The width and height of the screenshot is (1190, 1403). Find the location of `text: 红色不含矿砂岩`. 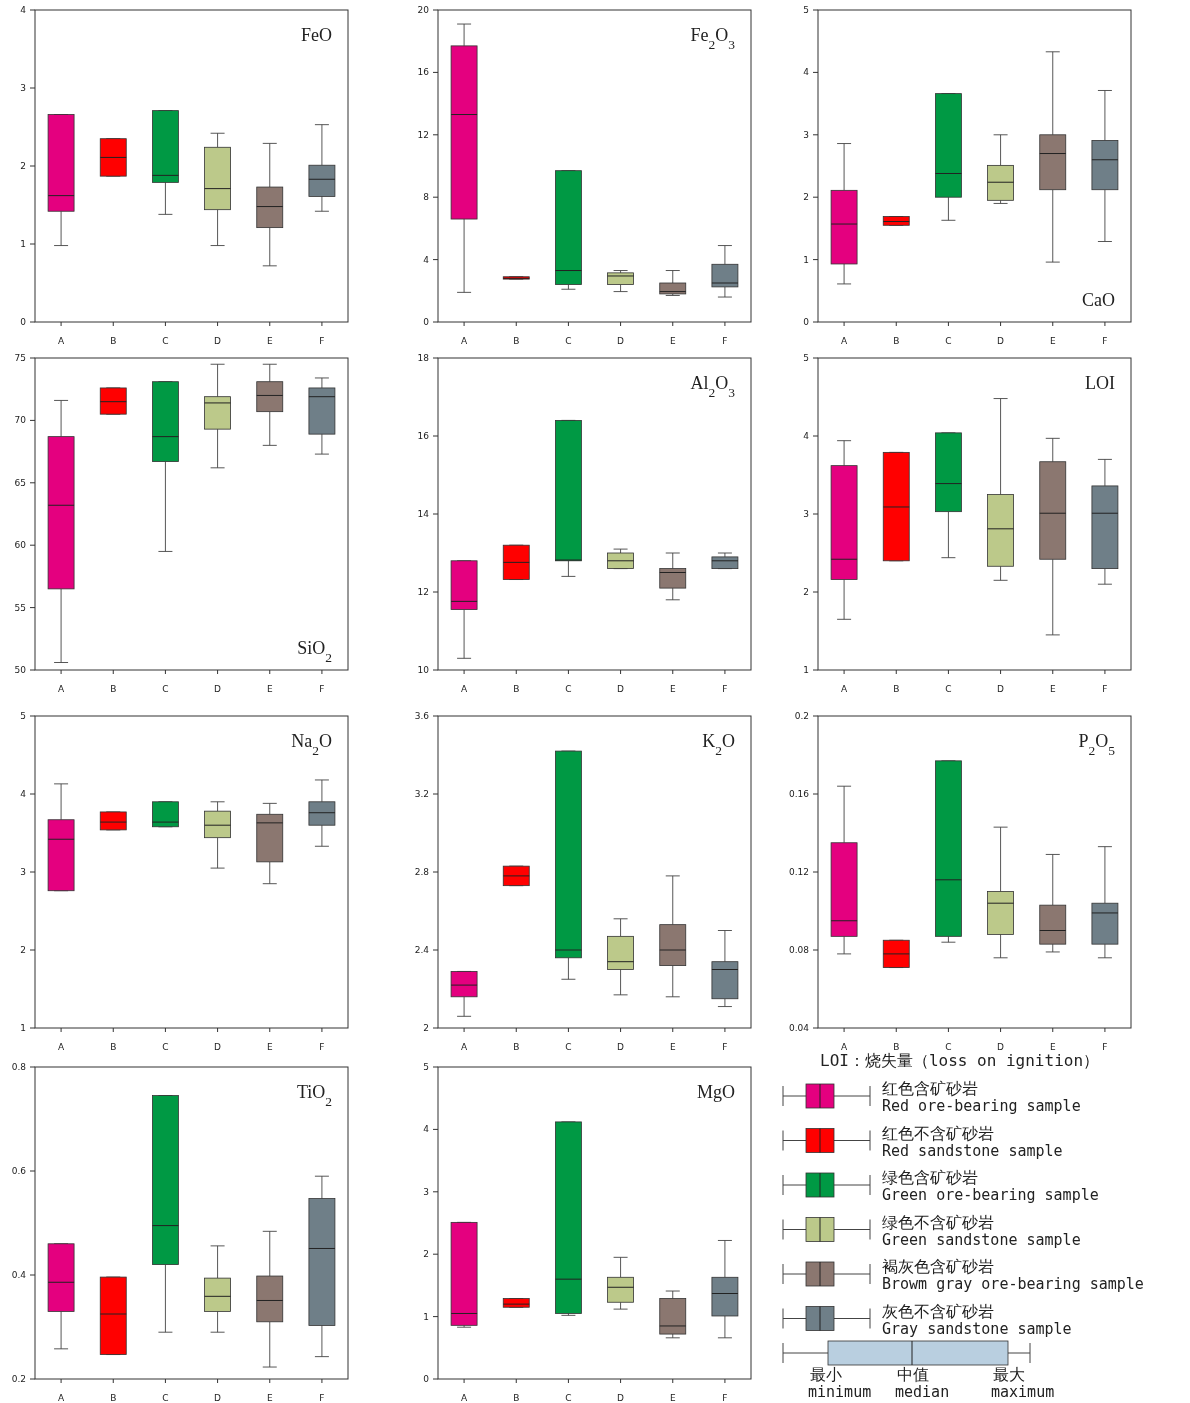

text: 红色不含矿砂岩 is located at coordinates (938, 1133).